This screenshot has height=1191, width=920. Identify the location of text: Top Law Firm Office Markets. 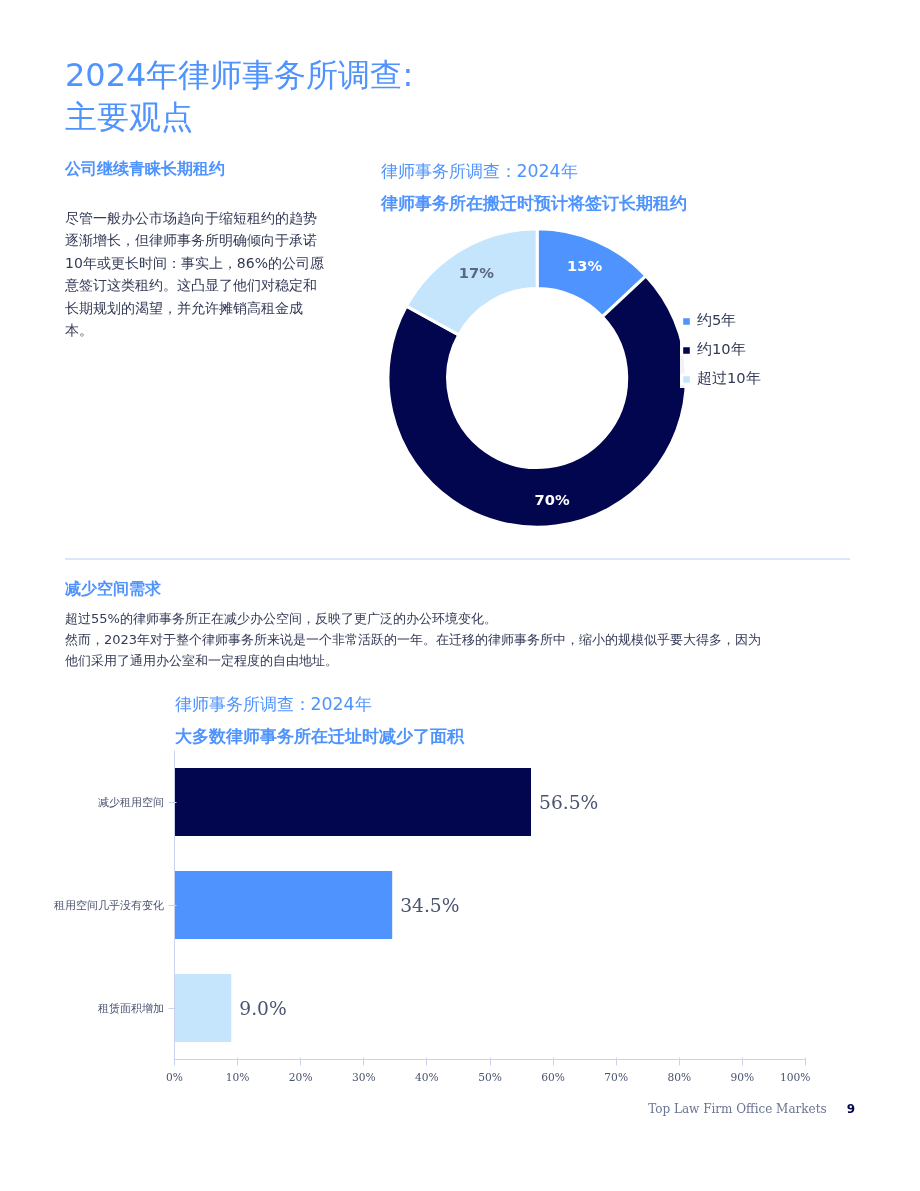
(737, 1110).